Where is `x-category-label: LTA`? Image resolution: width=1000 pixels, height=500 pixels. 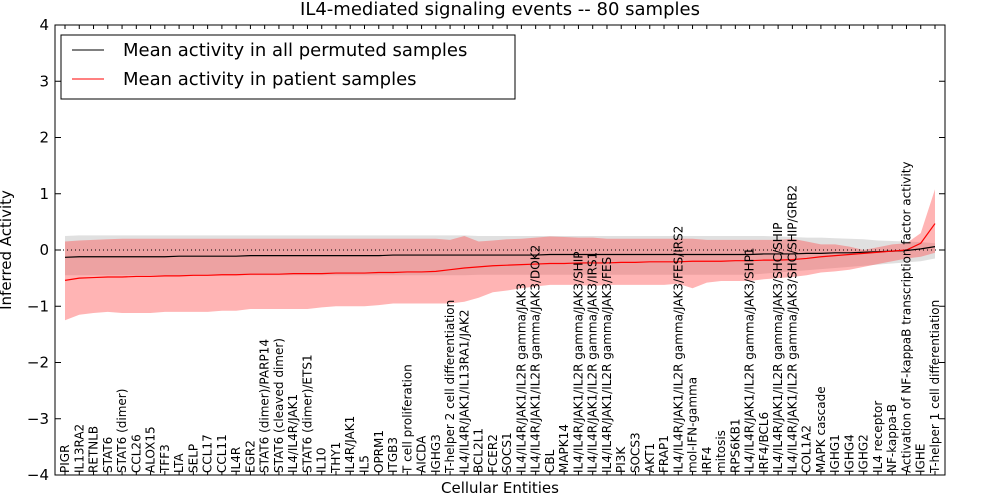 x-category-label: LTA is located at coordinates (179, 463).